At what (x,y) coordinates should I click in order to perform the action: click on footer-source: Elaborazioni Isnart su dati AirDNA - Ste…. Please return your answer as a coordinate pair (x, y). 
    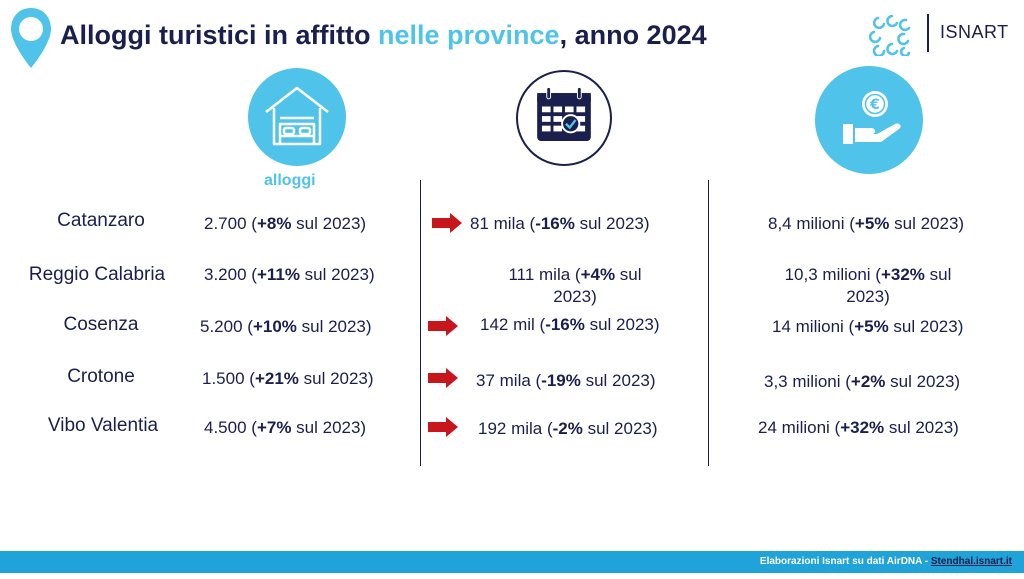
    Looking at the image, I should click on (885, 561).